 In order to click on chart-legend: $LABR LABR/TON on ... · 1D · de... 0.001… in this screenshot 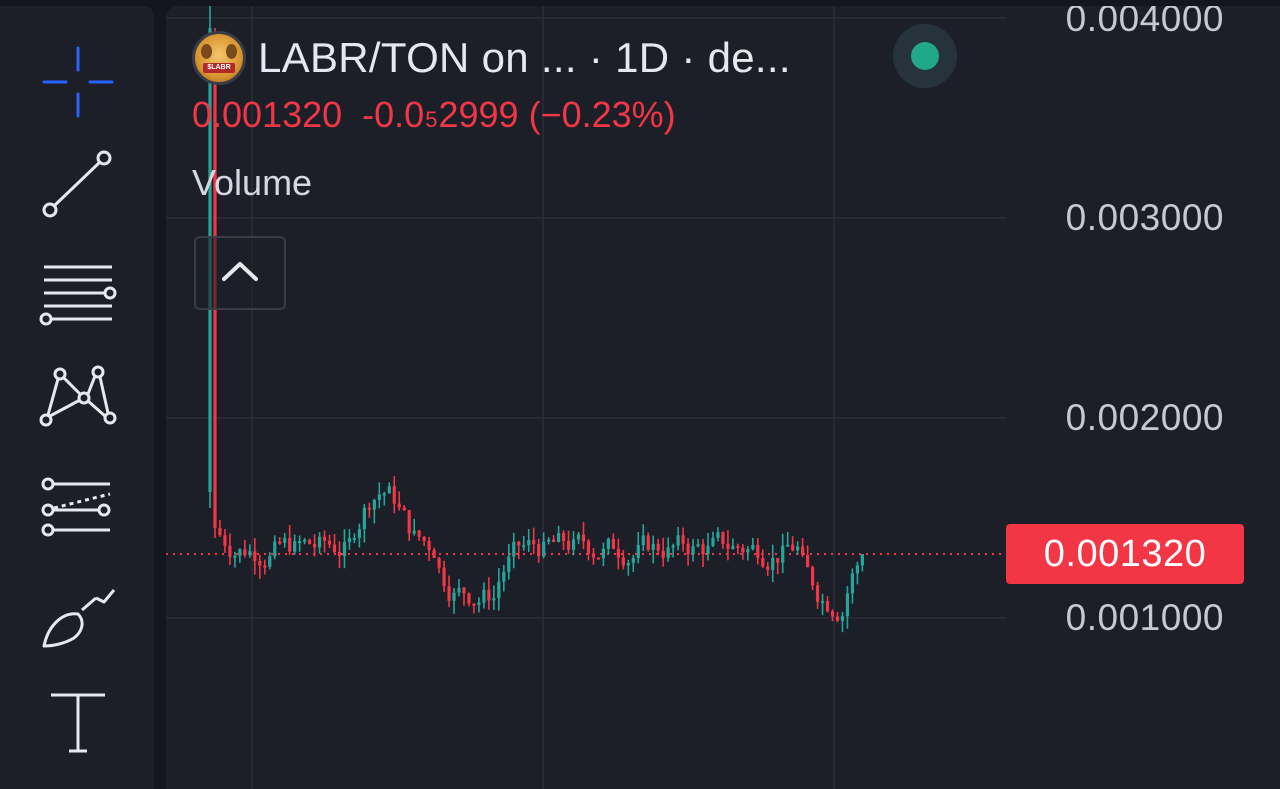, I will do `click(491, 116)`.